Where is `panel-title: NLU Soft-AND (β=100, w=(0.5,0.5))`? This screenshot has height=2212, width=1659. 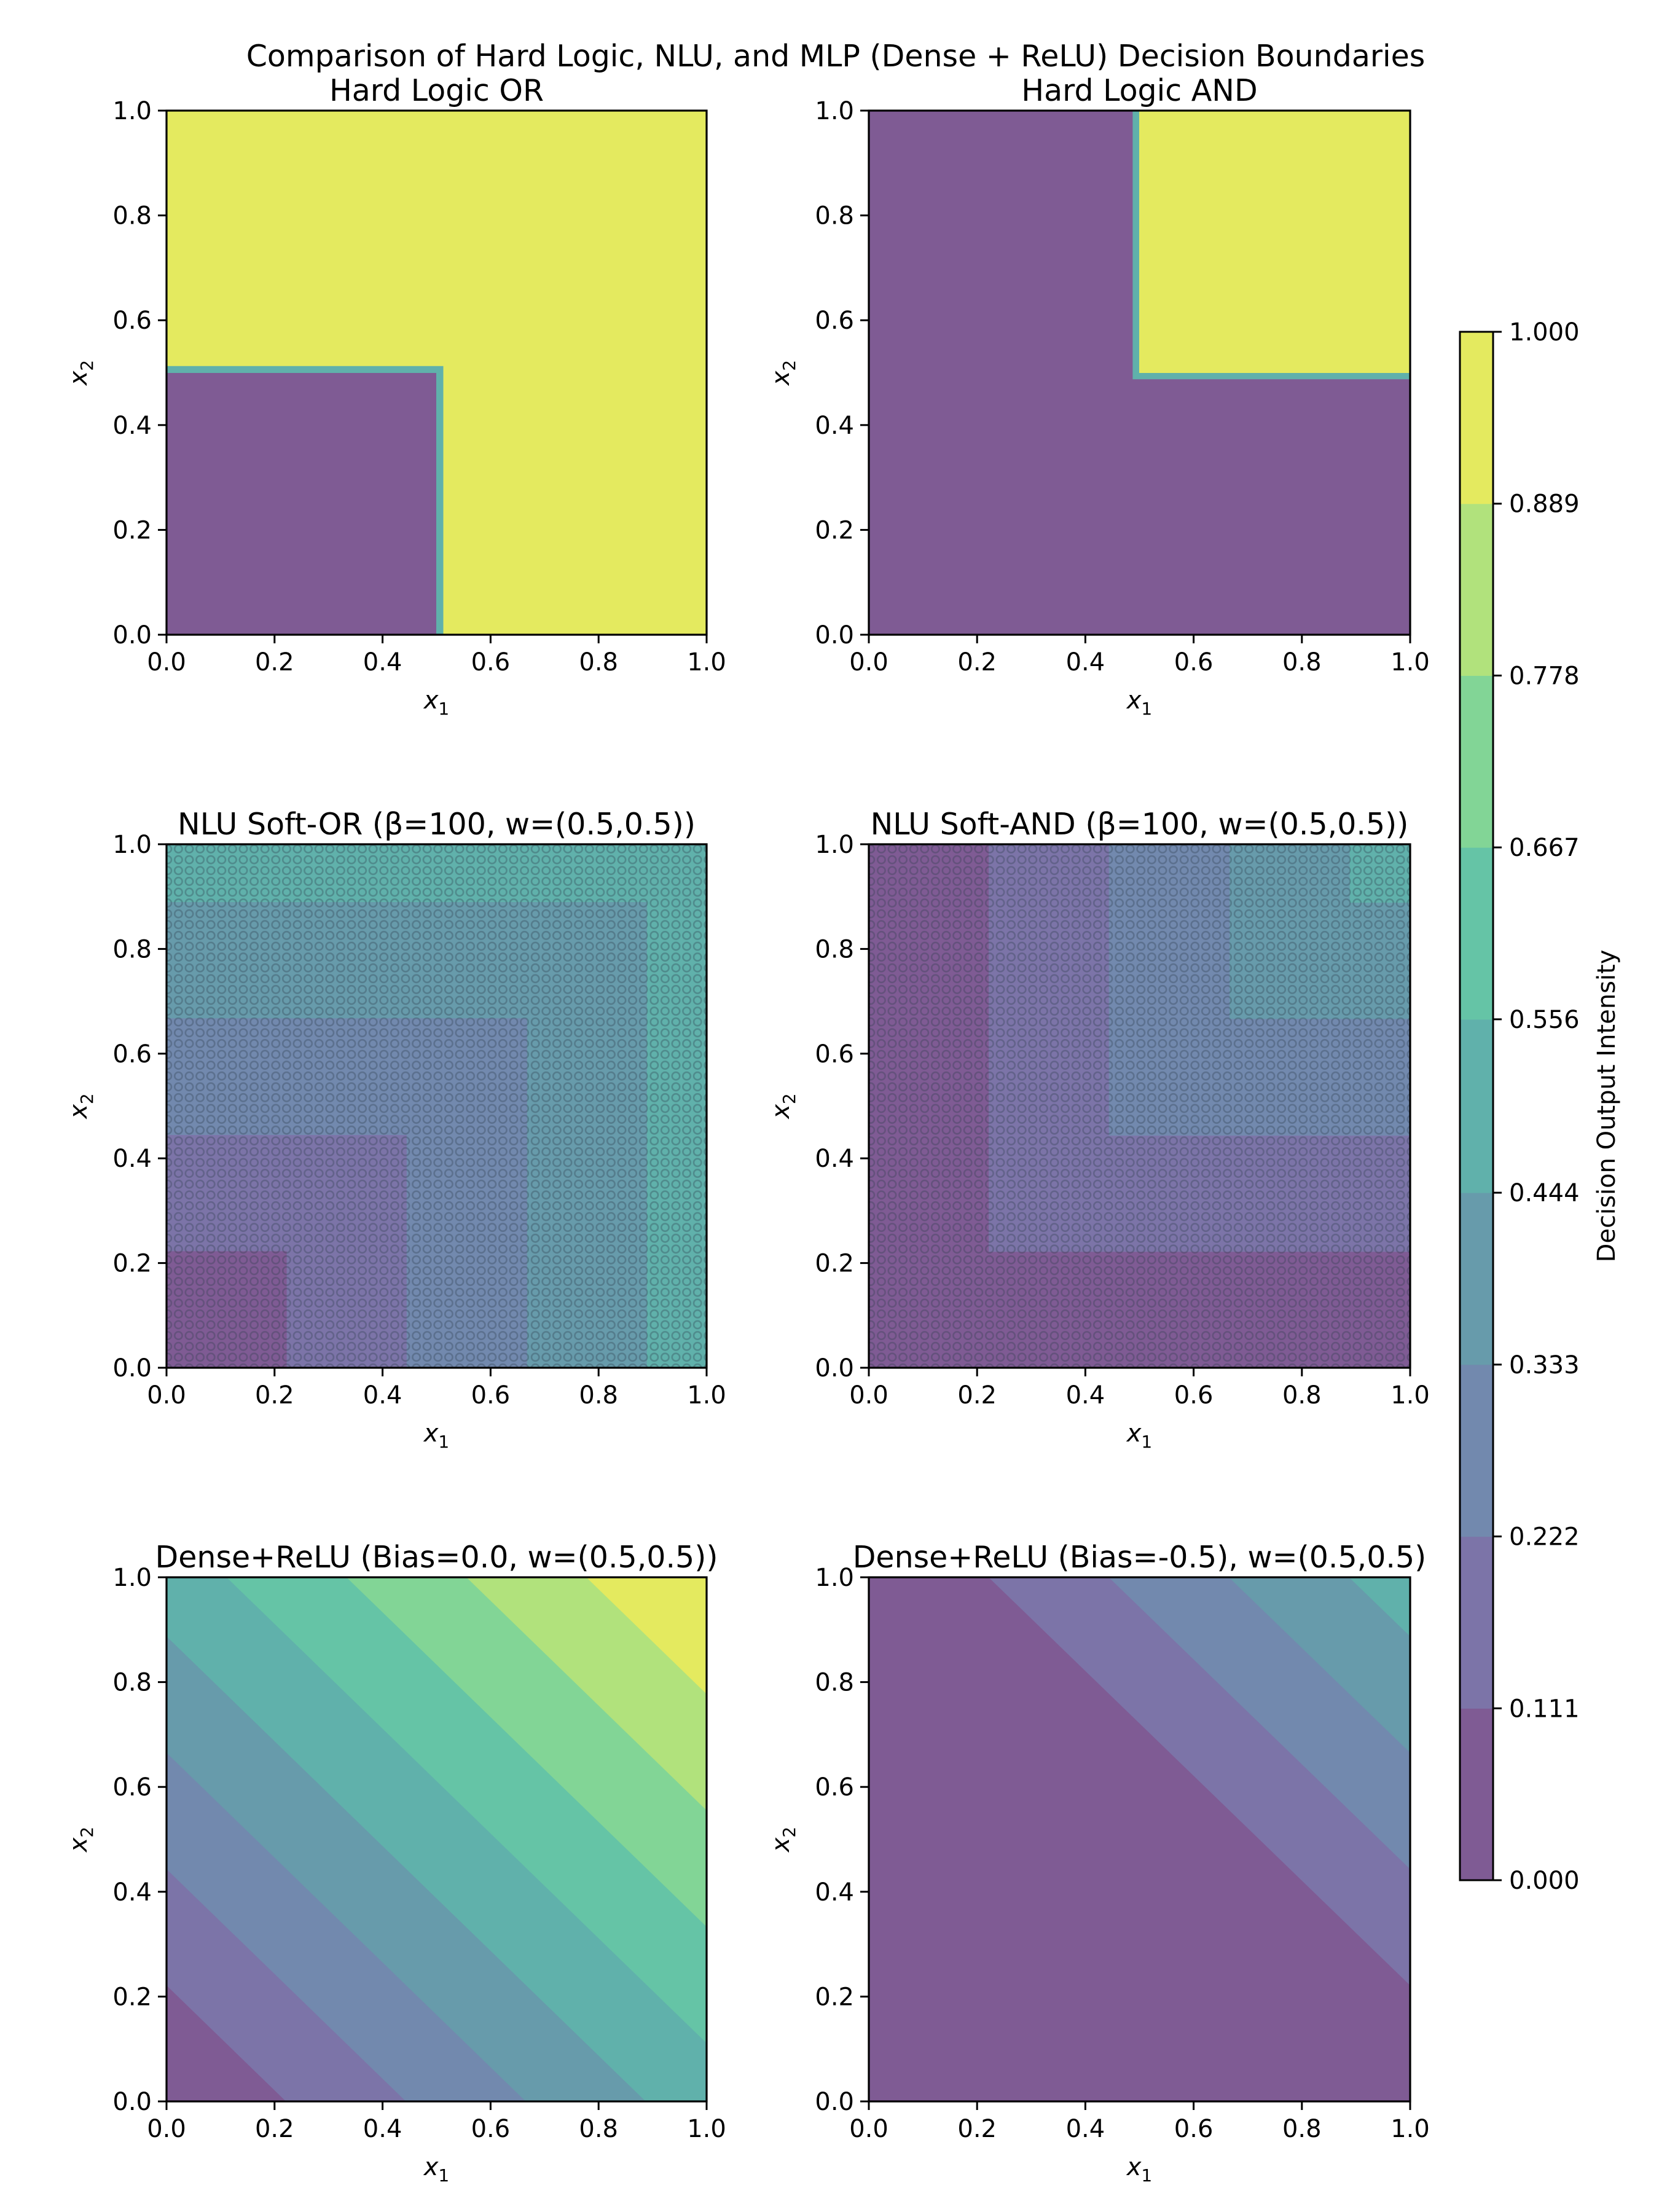 panel-title: NLU Soft-AND (β=100, w=(0.5,0.5)) is located at coordinates (1140, 824).